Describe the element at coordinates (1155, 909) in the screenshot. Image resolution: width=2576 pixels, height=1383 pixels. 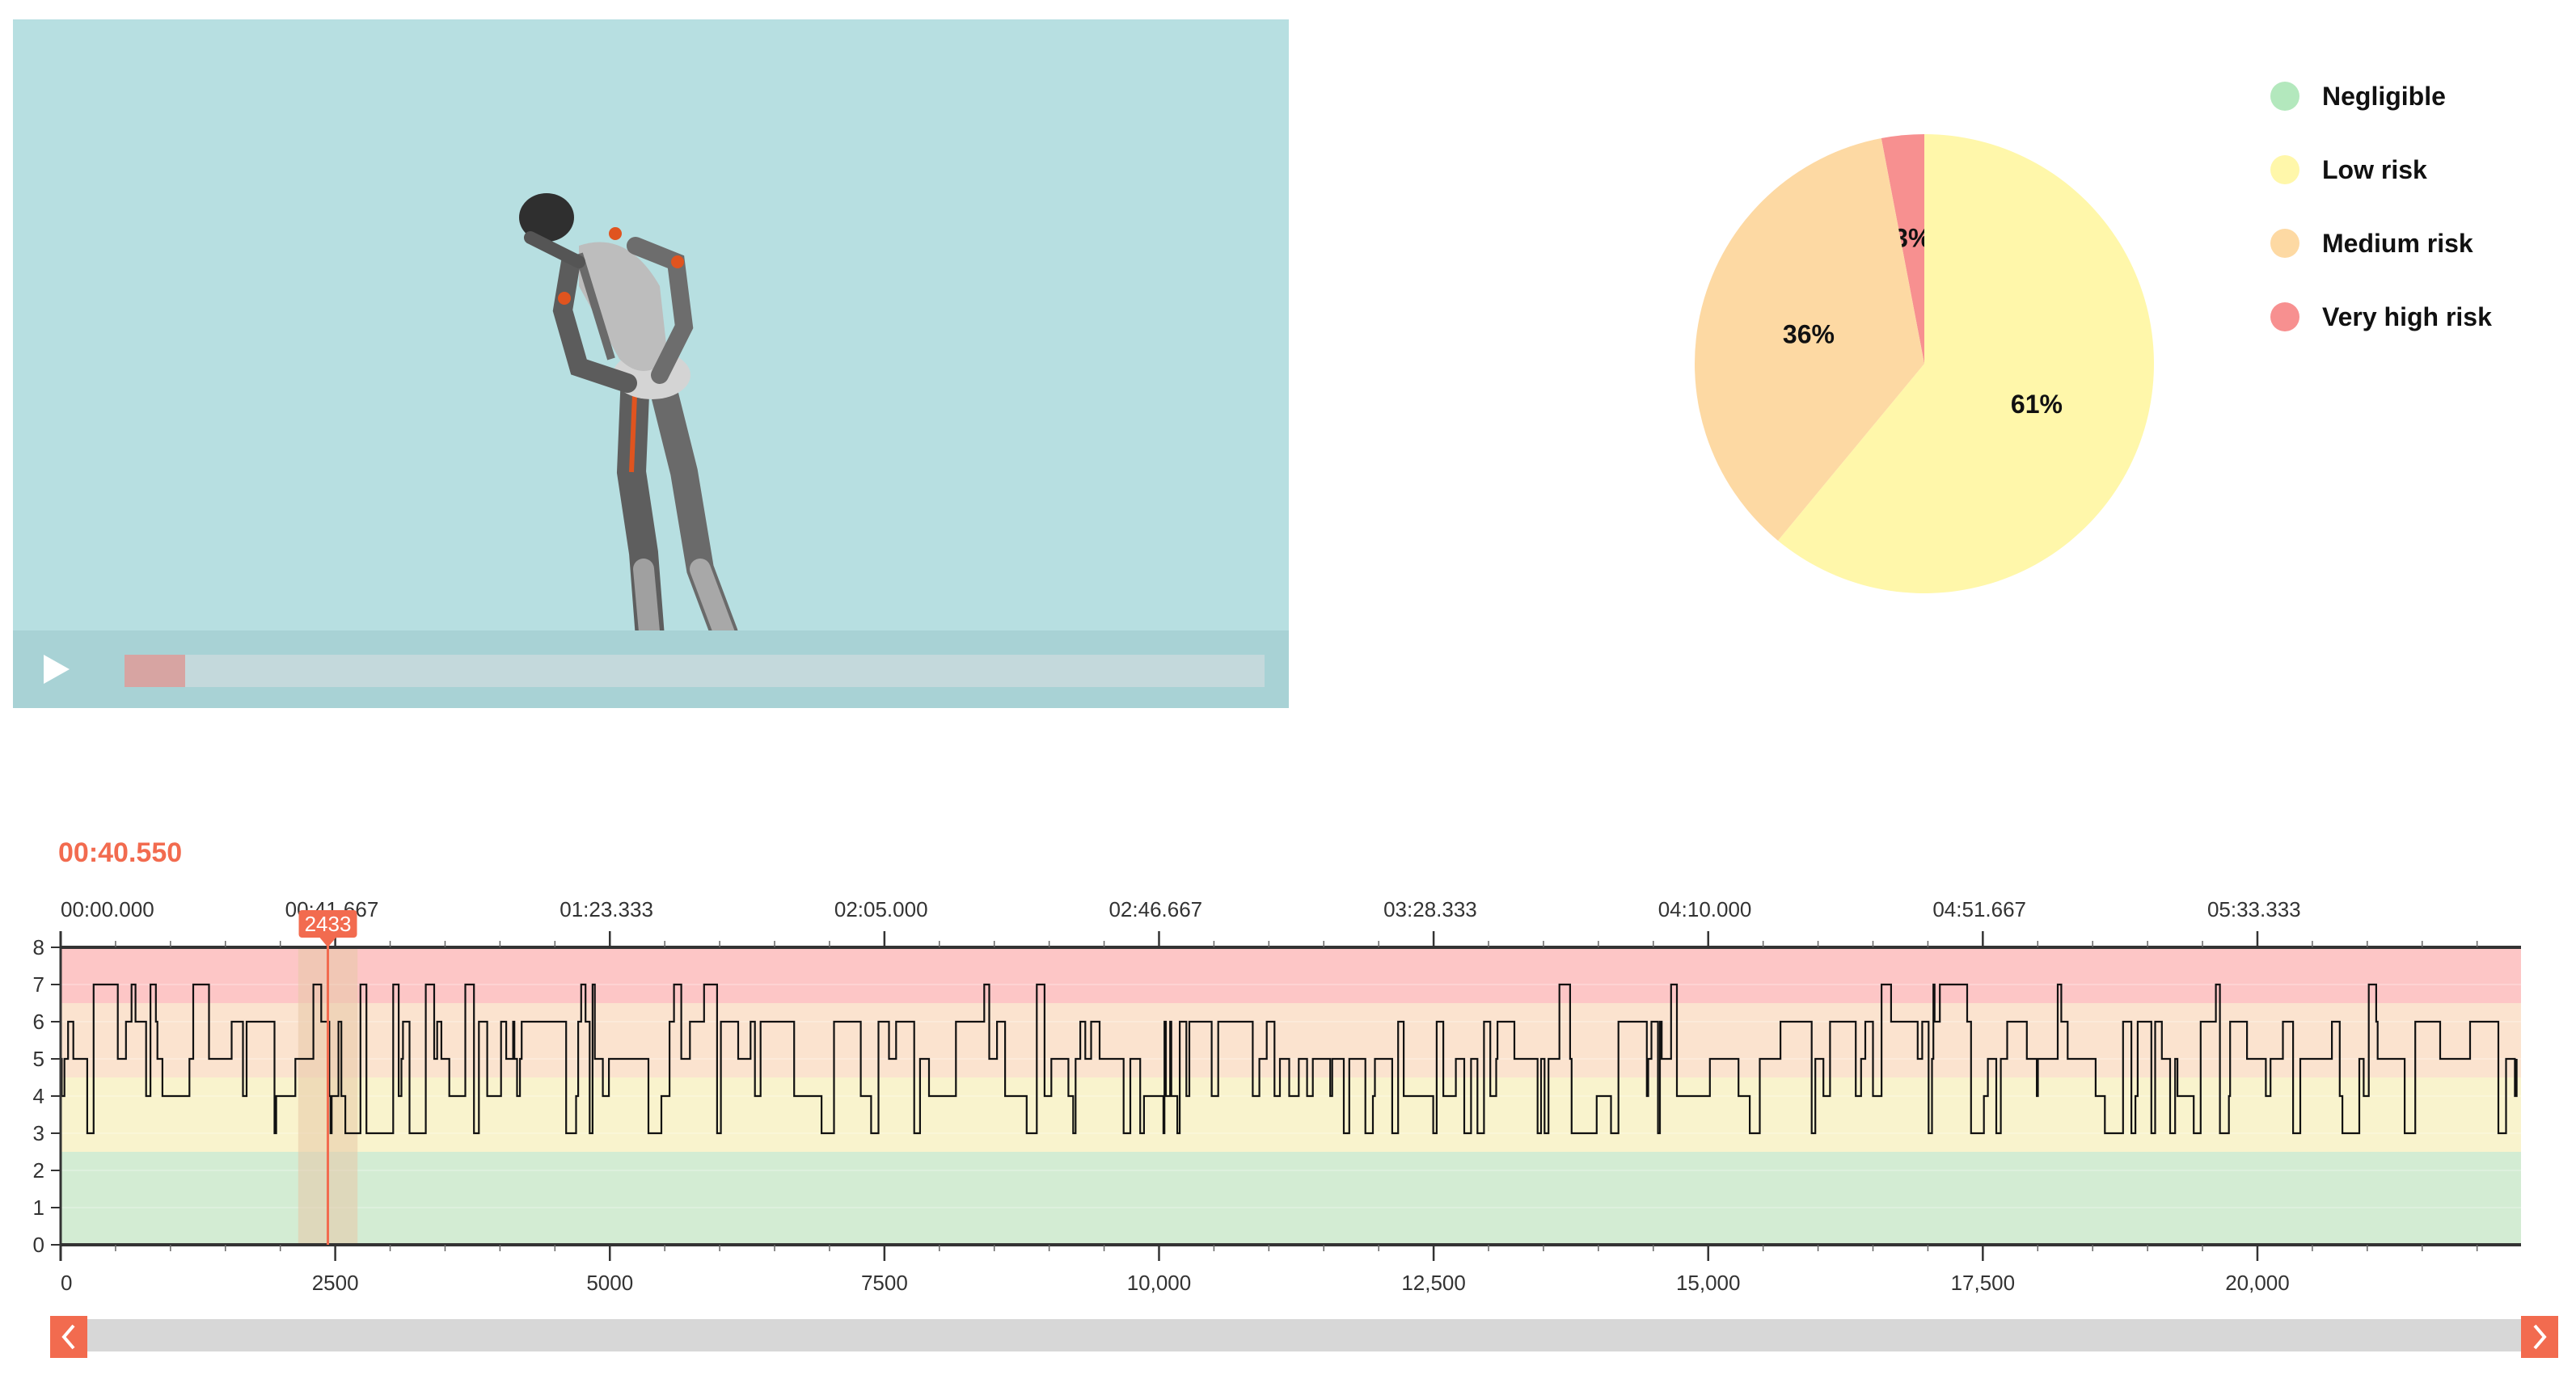
I see `time-tick-label: 02:46.667` at that location.